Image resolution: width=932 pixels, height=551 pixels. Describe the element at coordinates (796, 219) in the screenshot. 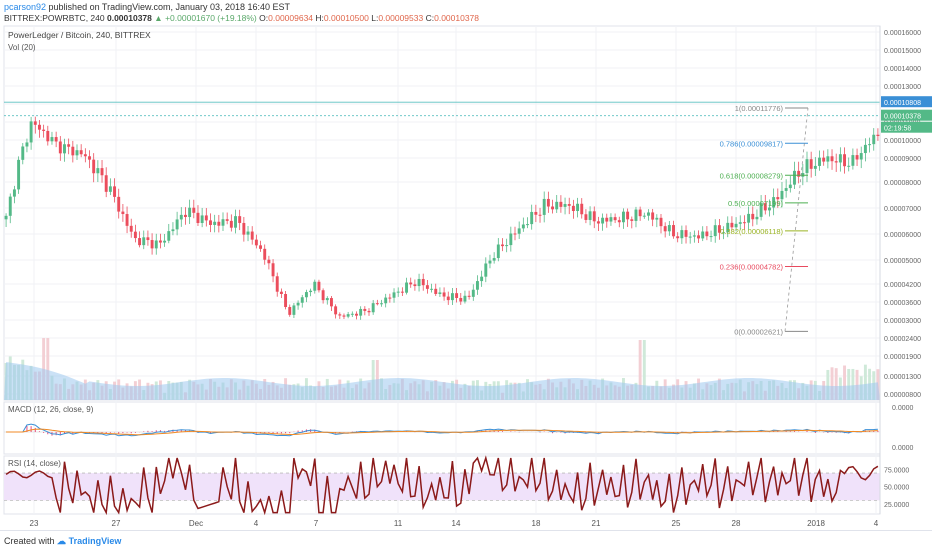

I see `fib-trend-line` at that location.